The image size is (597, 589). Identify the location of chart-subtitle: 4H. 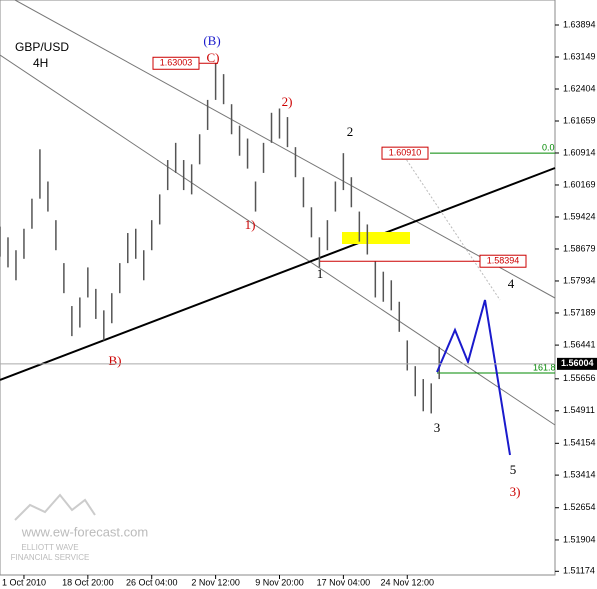
(40, 63).